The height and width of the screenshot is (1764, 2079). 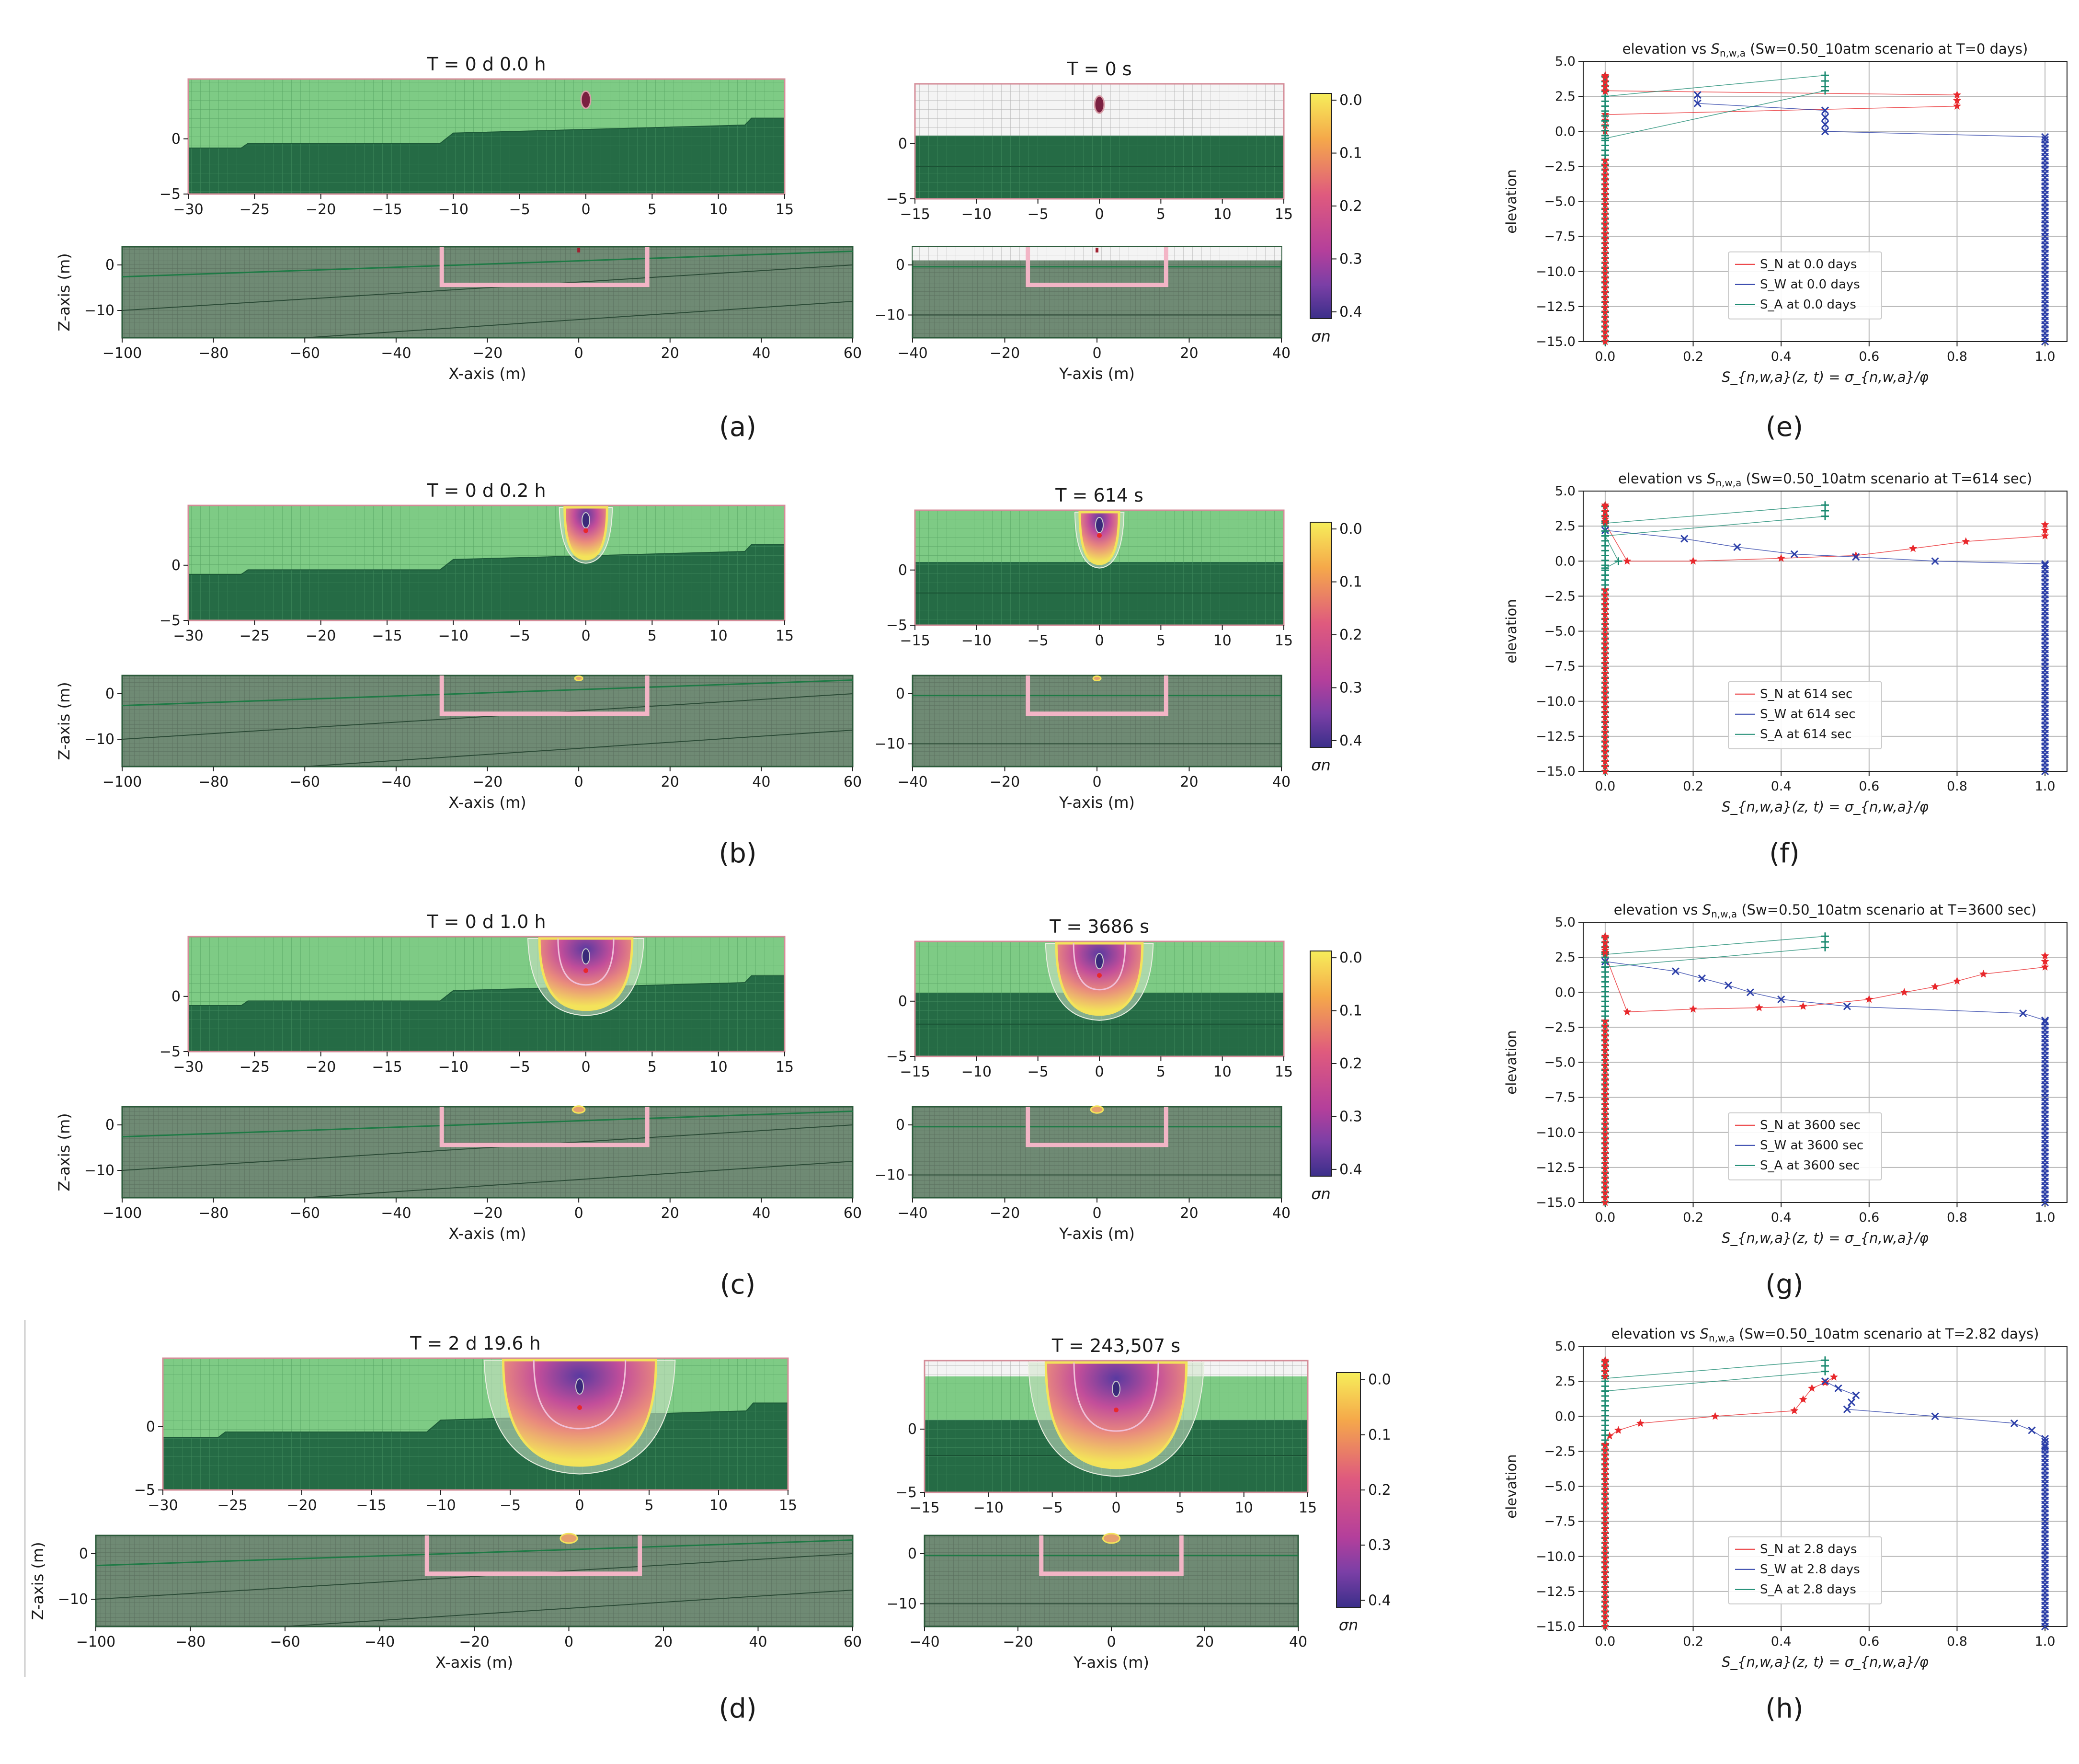 I want to click on top-frame, so click(x=486, y=562).